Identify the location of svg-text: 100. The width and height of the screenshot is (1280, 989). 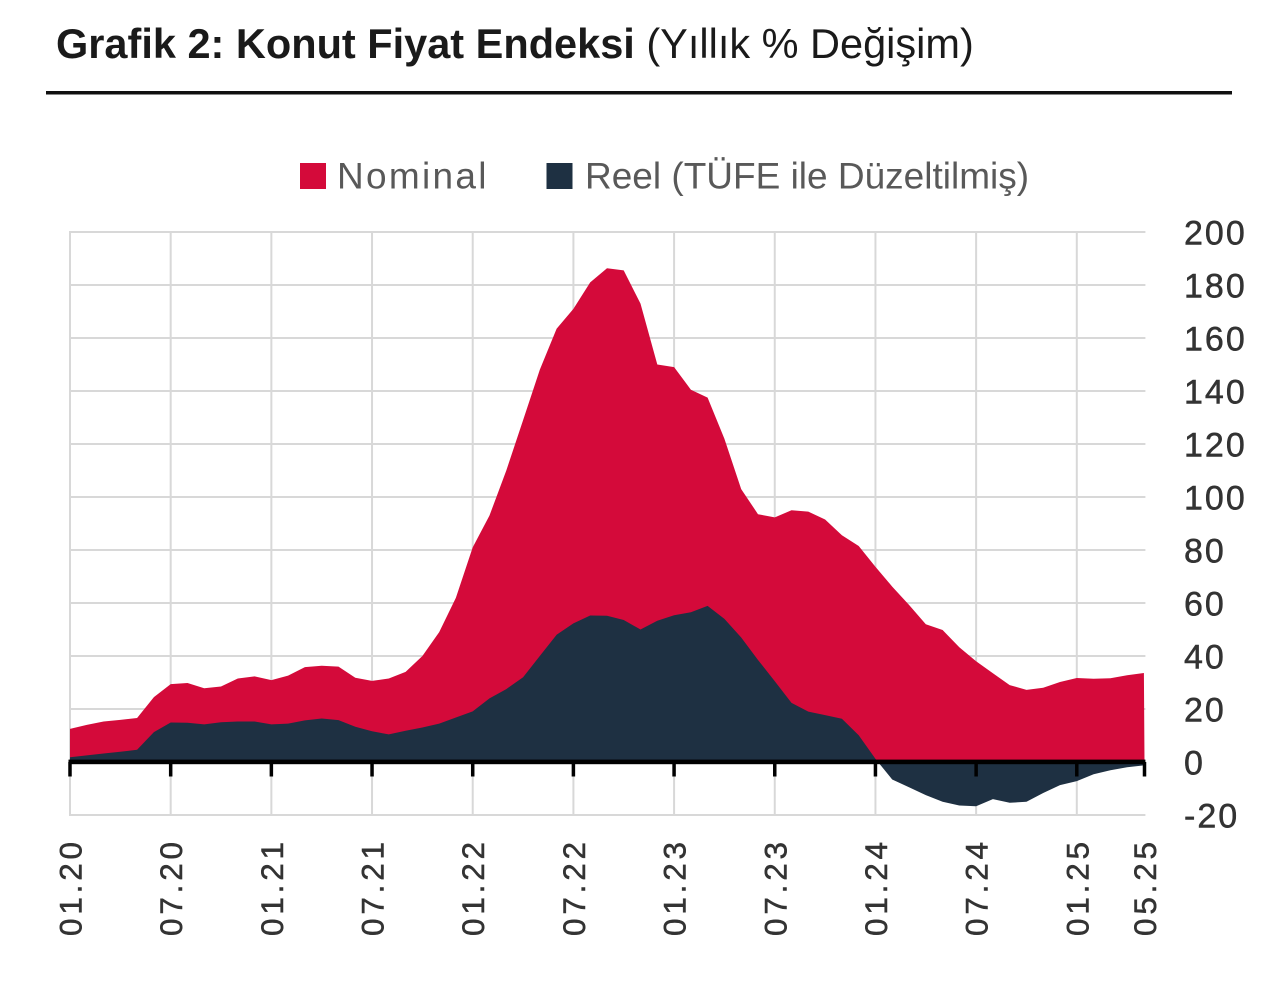
(1215, 498).